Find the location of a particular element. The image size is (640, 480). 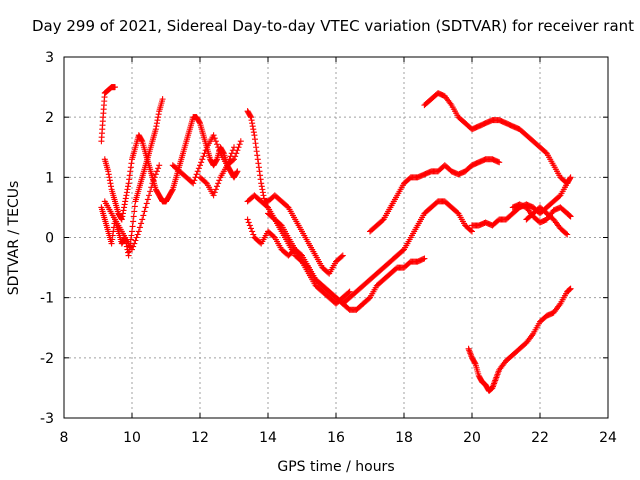

x-tick-label: 16 is located at coordinates (336, 438).